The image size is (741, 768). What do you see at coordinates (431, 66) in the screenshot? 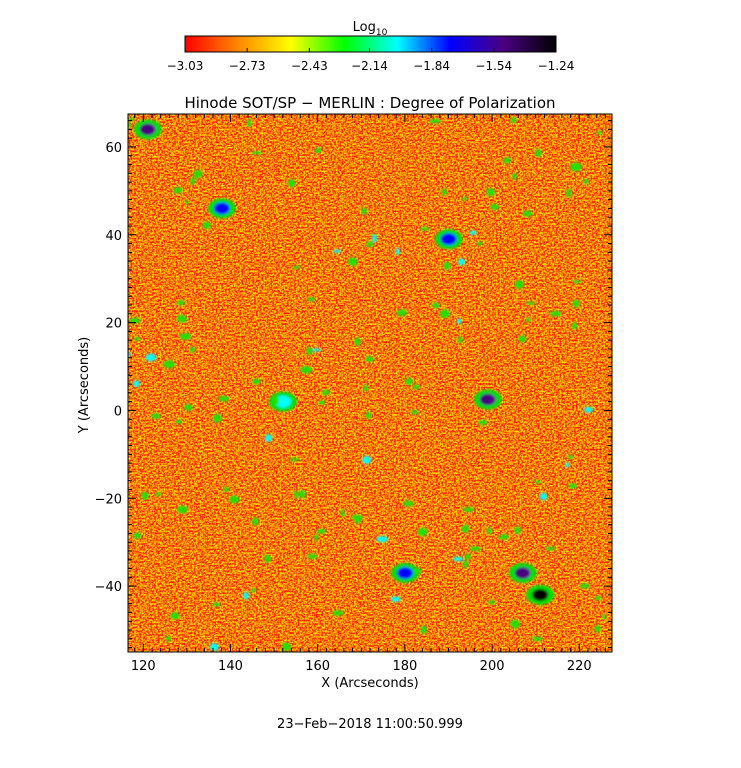
I see `colorbar-tick-label: −1.84` at bounding box center [431, 66].